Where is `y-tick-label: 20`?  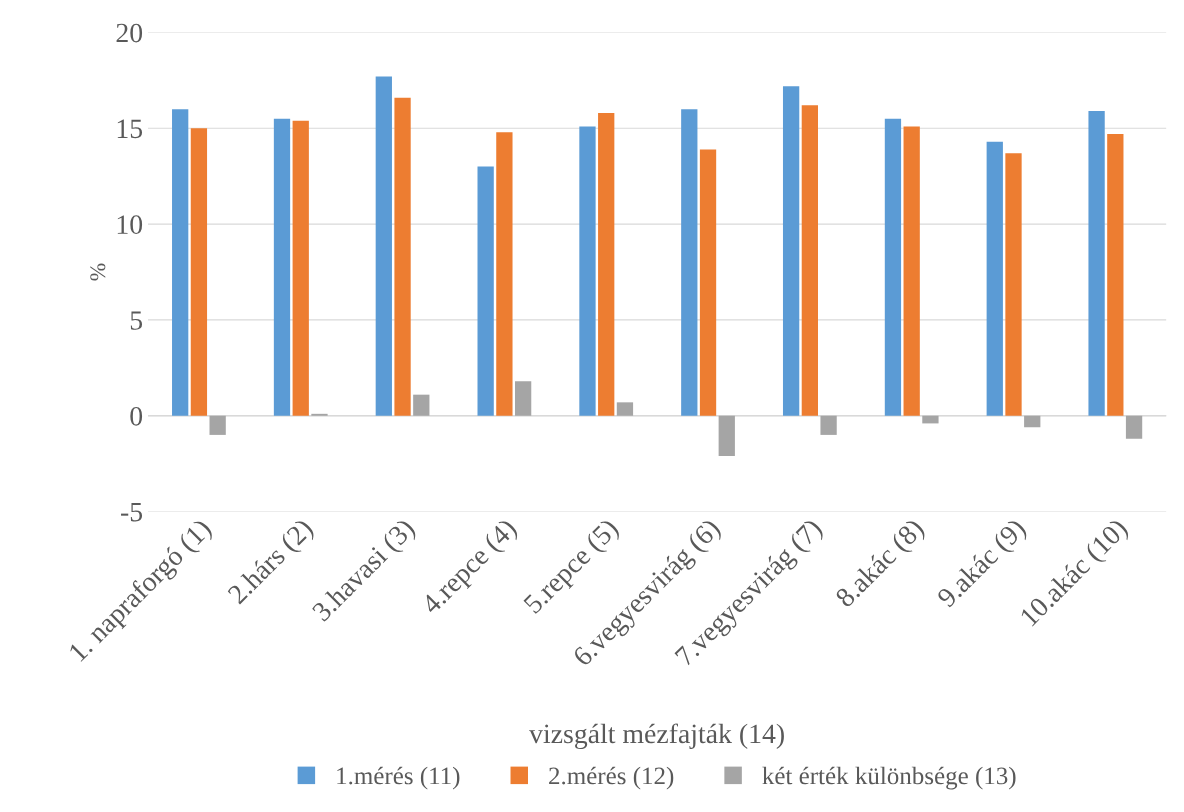 y-tick-label: 20 is located at coordinates (129, 33).